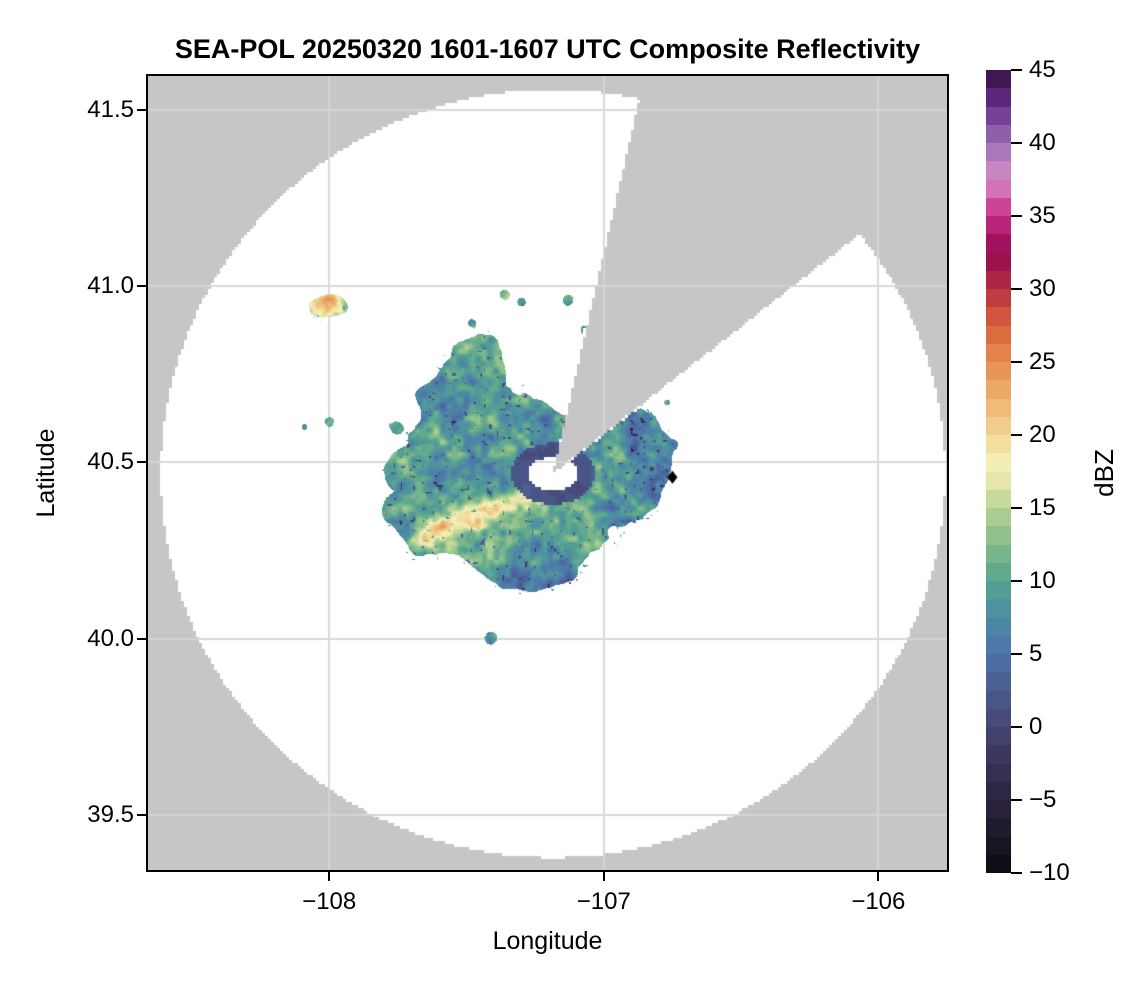  I want to click on colorbar-tick-label: 10, so click(1042, 580).